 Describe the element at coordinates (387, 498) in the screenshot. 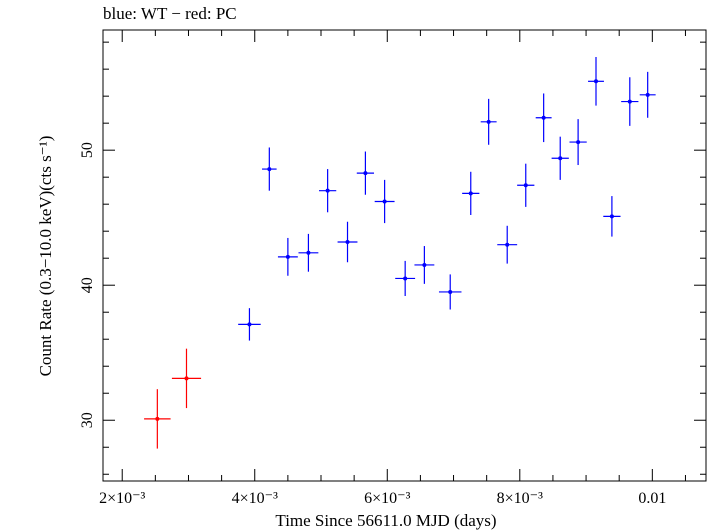

I see `x-tick-label: 6×10⁻³` at that location.